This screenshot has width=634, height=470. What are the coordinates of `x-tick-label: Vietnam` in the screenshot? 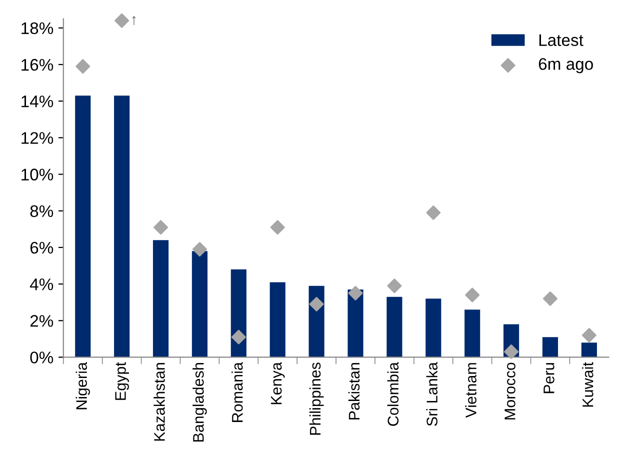 It's located at (470, 390).